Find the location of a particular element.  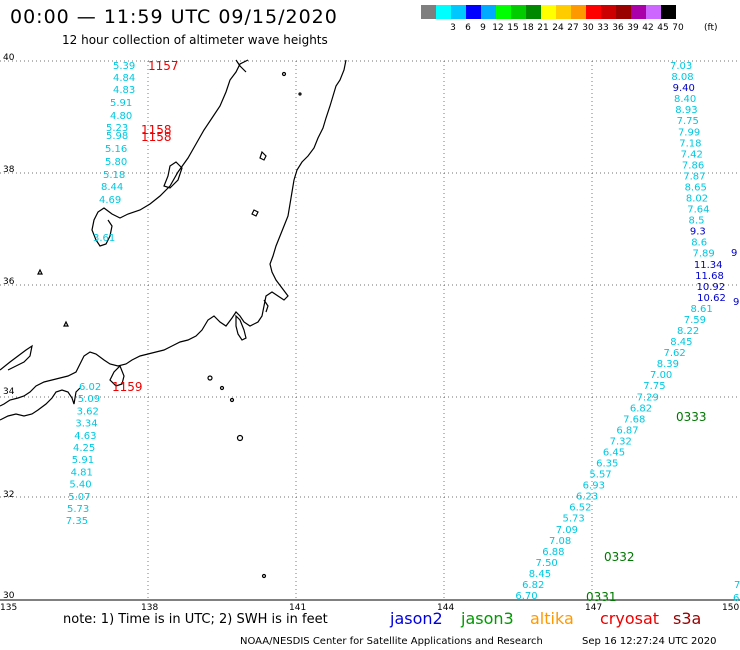

lat-label-38: 38 is located at coordinates (9, 170).